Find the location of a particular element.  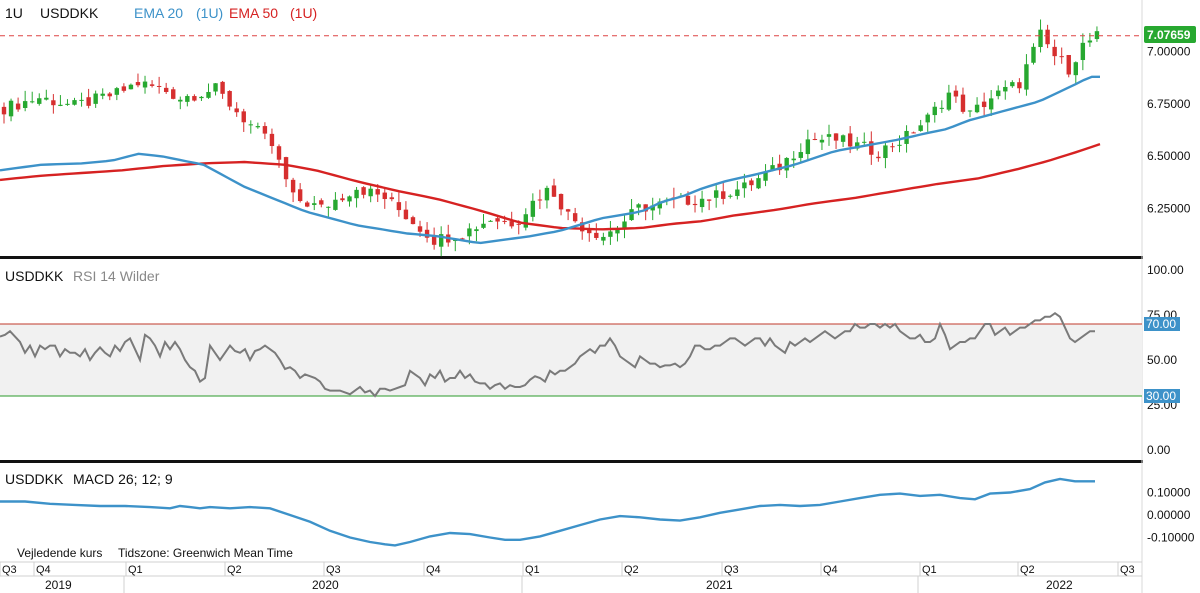

macd-symbol: USDDKK is located at coordinates (34, 479).